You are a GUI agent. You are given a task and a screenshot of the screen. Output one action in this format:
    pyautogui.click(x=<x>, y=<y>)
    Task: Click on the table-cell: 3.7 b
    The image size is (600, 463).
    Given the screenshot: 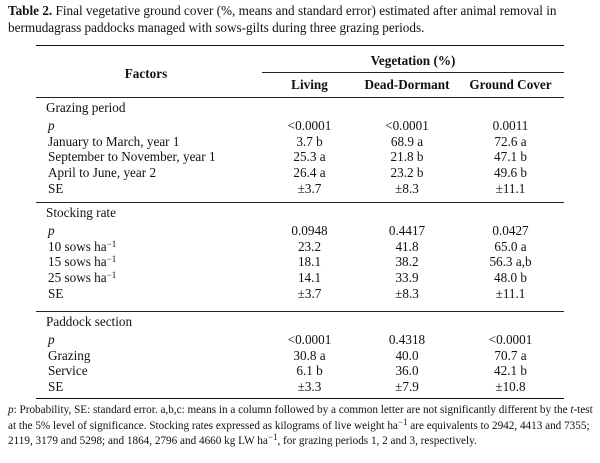 What is the action you would take?
    pyautogui.click(x=309, y=141)
    